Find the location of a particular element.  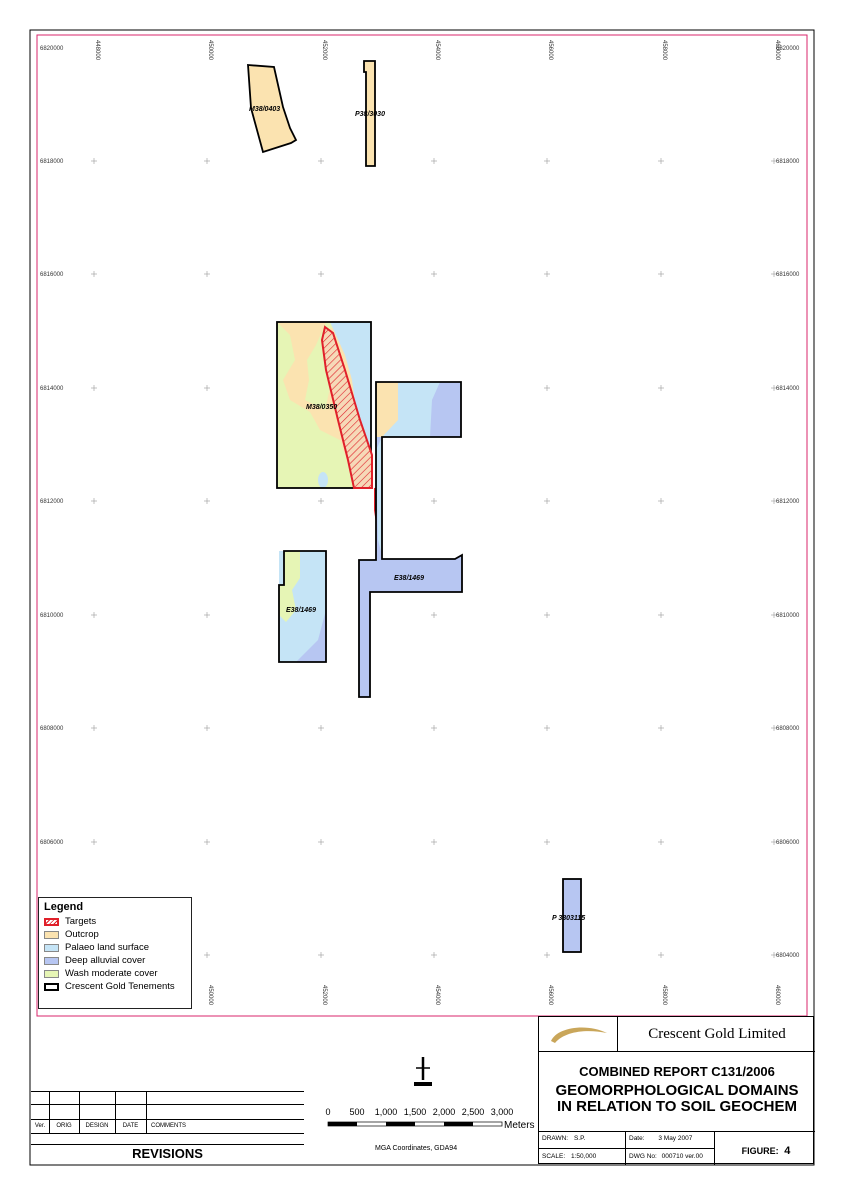

dwg-field: DWG No: 000710 ver.00 is located at coordinates (666, 1156).